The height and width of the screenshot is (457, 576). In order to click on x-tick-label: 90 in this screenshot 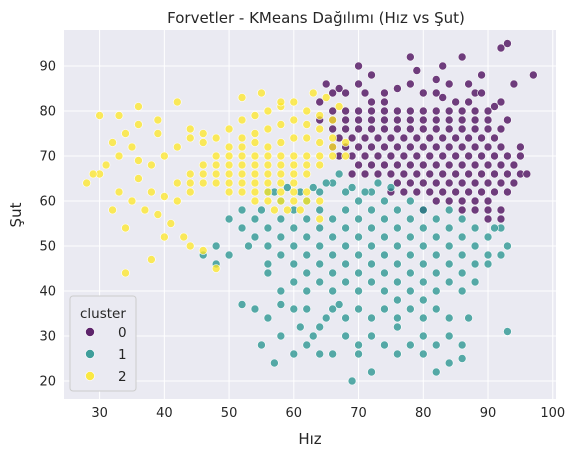, I will do `click(488, 413)`.